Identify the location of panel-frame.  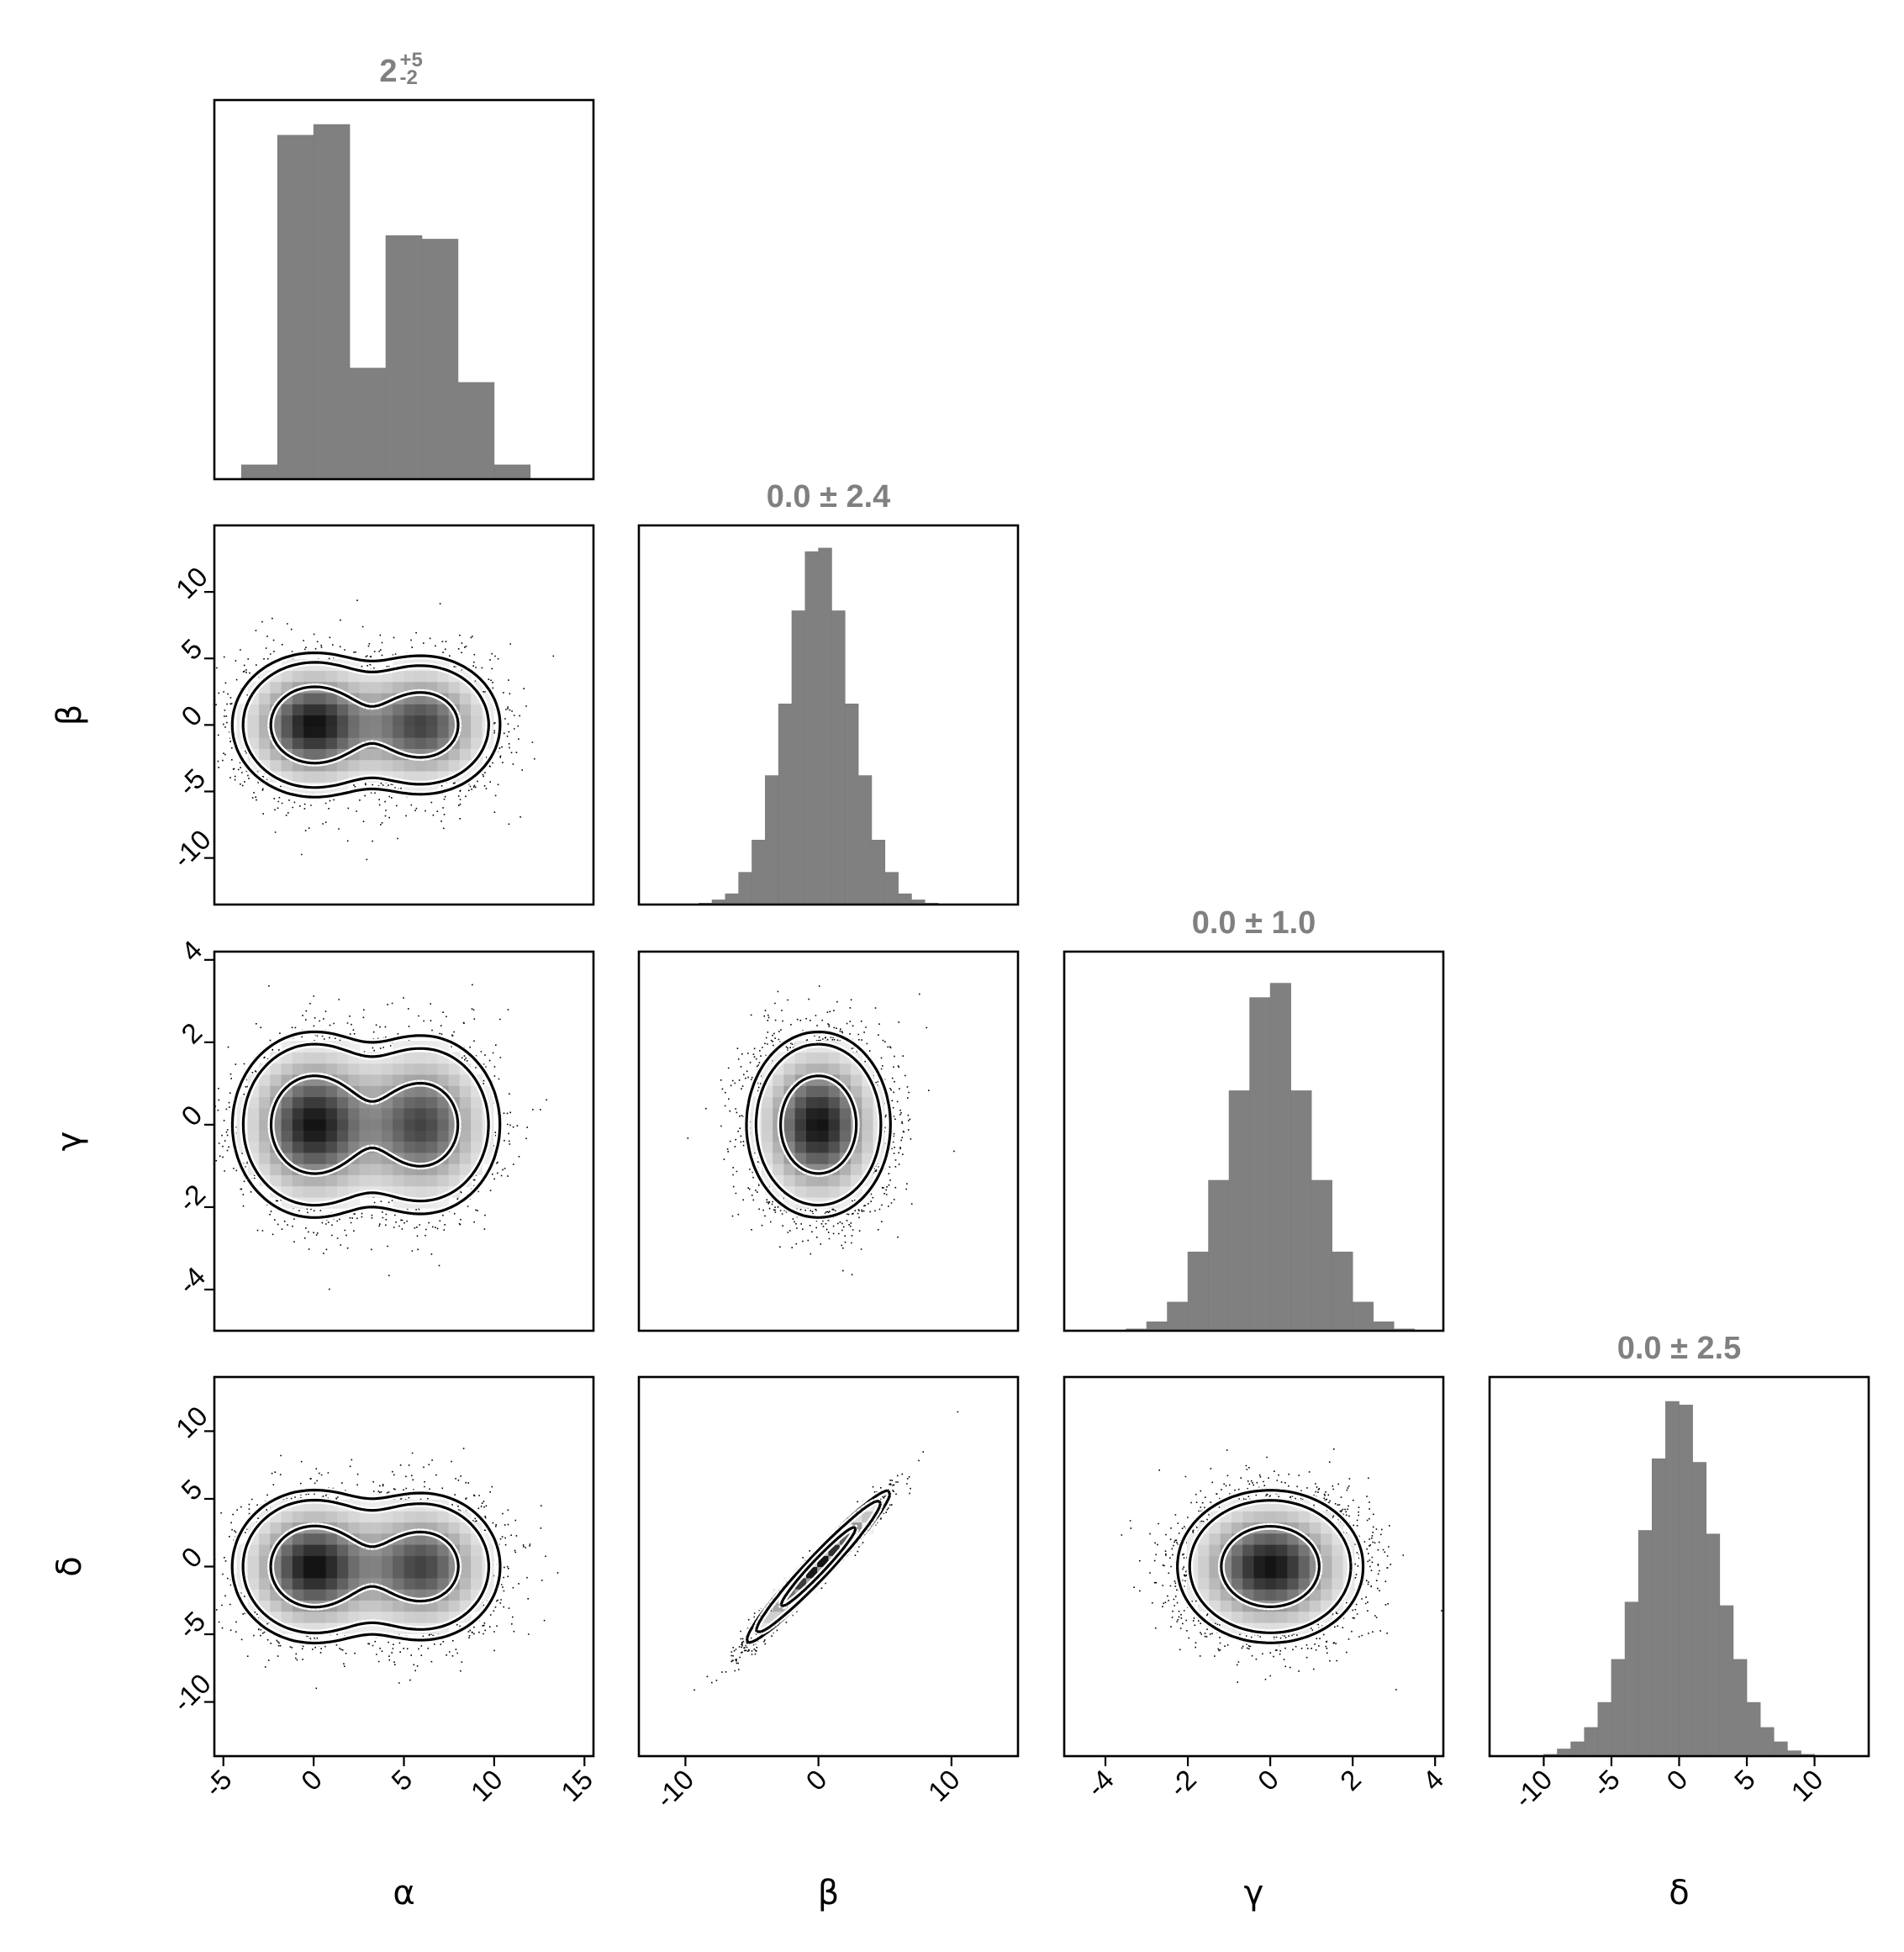
(404, 715).